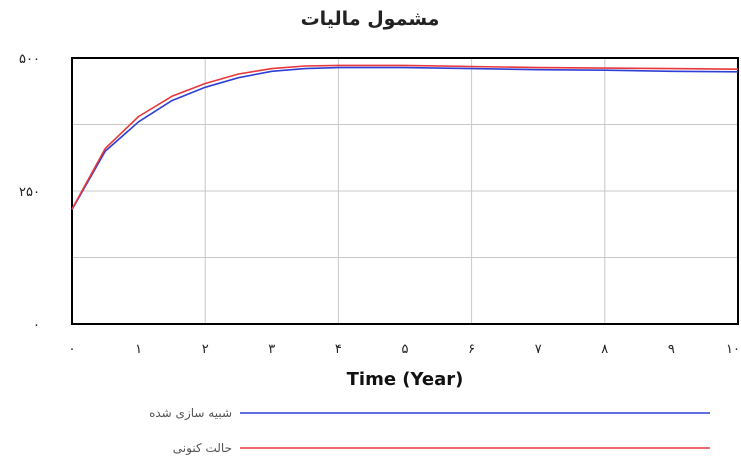 The width and height of the screenshot is (741, 461). What do you see at coordinates (604, 349) in the screenshot?
I see `x-tick-label: ۸` at bounding box center [604, 349].